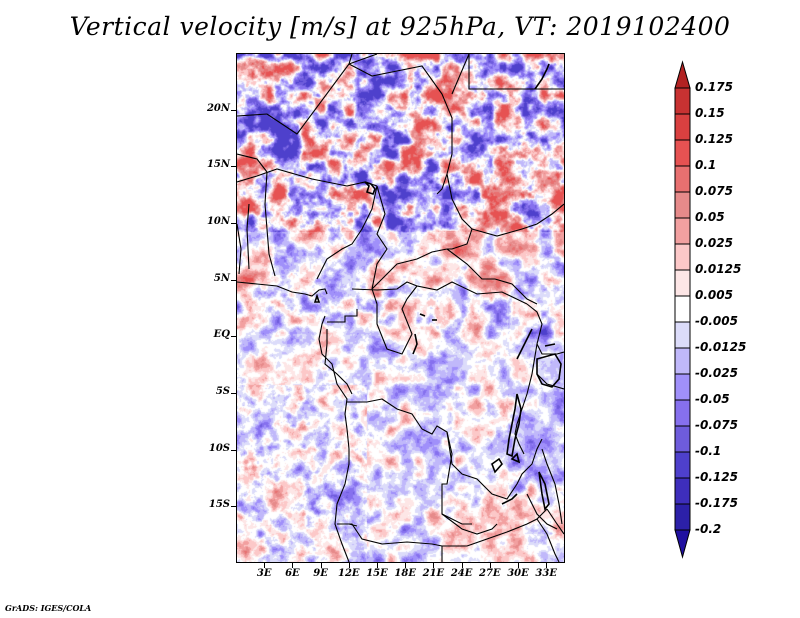 The height and width of the screenshot is (618, 800). What do you see at coordinates (377, 573) in the screenshot?
I see `x-tick-label: 15E` at bounding box center [377, 573].